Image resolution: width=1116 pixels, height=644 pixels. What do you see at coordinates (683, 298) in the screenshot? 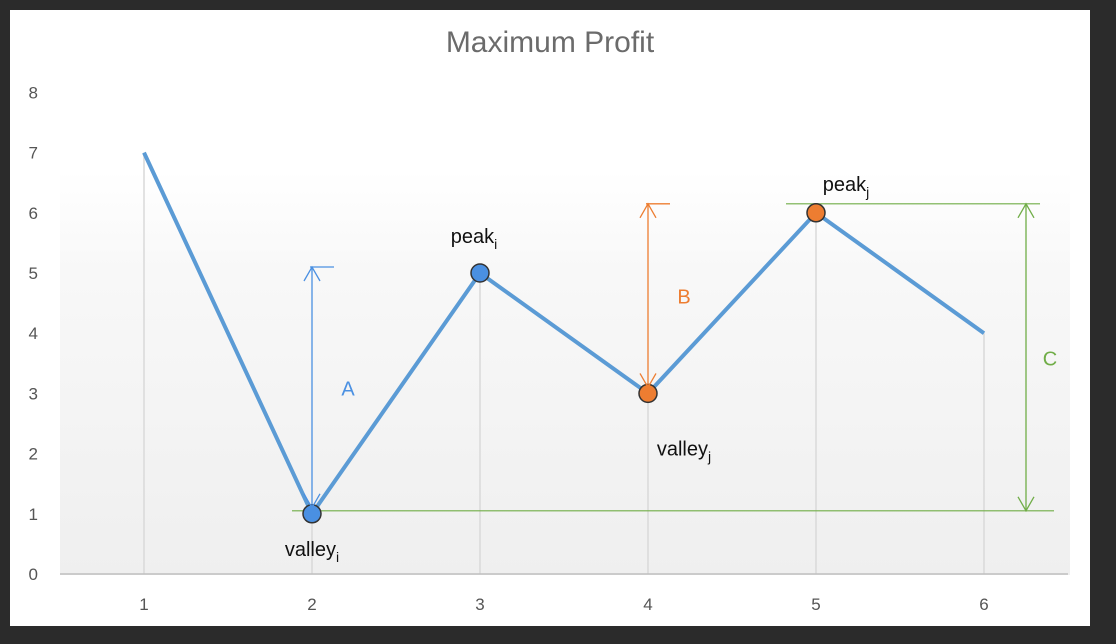
I see `annotation-label-b: B` at bounding box center [683, 298].